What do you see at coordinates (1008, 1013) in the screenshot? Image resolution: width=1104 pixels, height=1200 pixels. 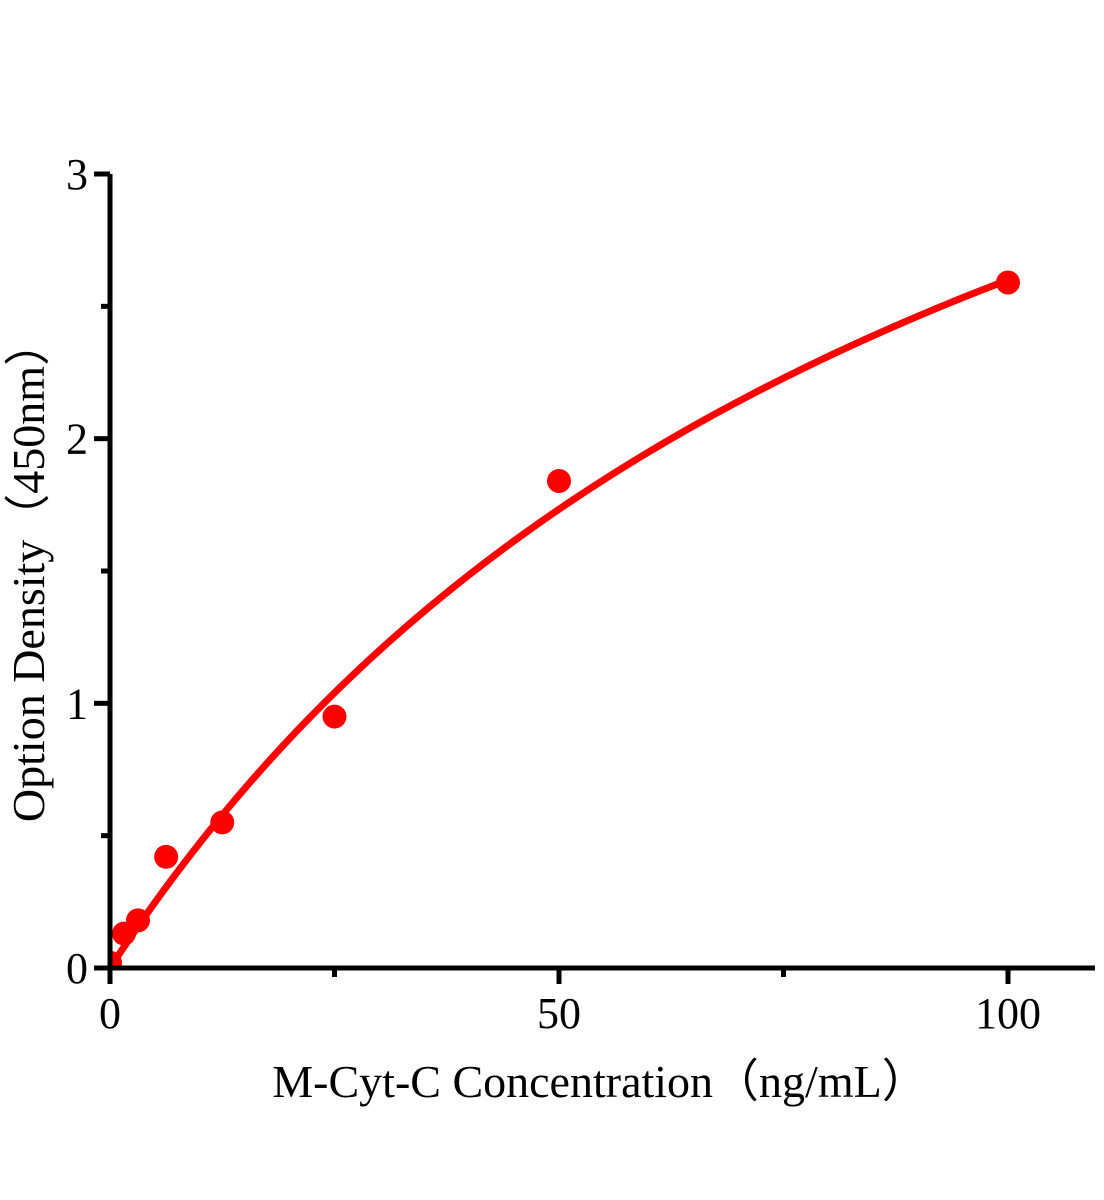 I see `x-tick-label: 100` at bounding box center [1008, 1013].